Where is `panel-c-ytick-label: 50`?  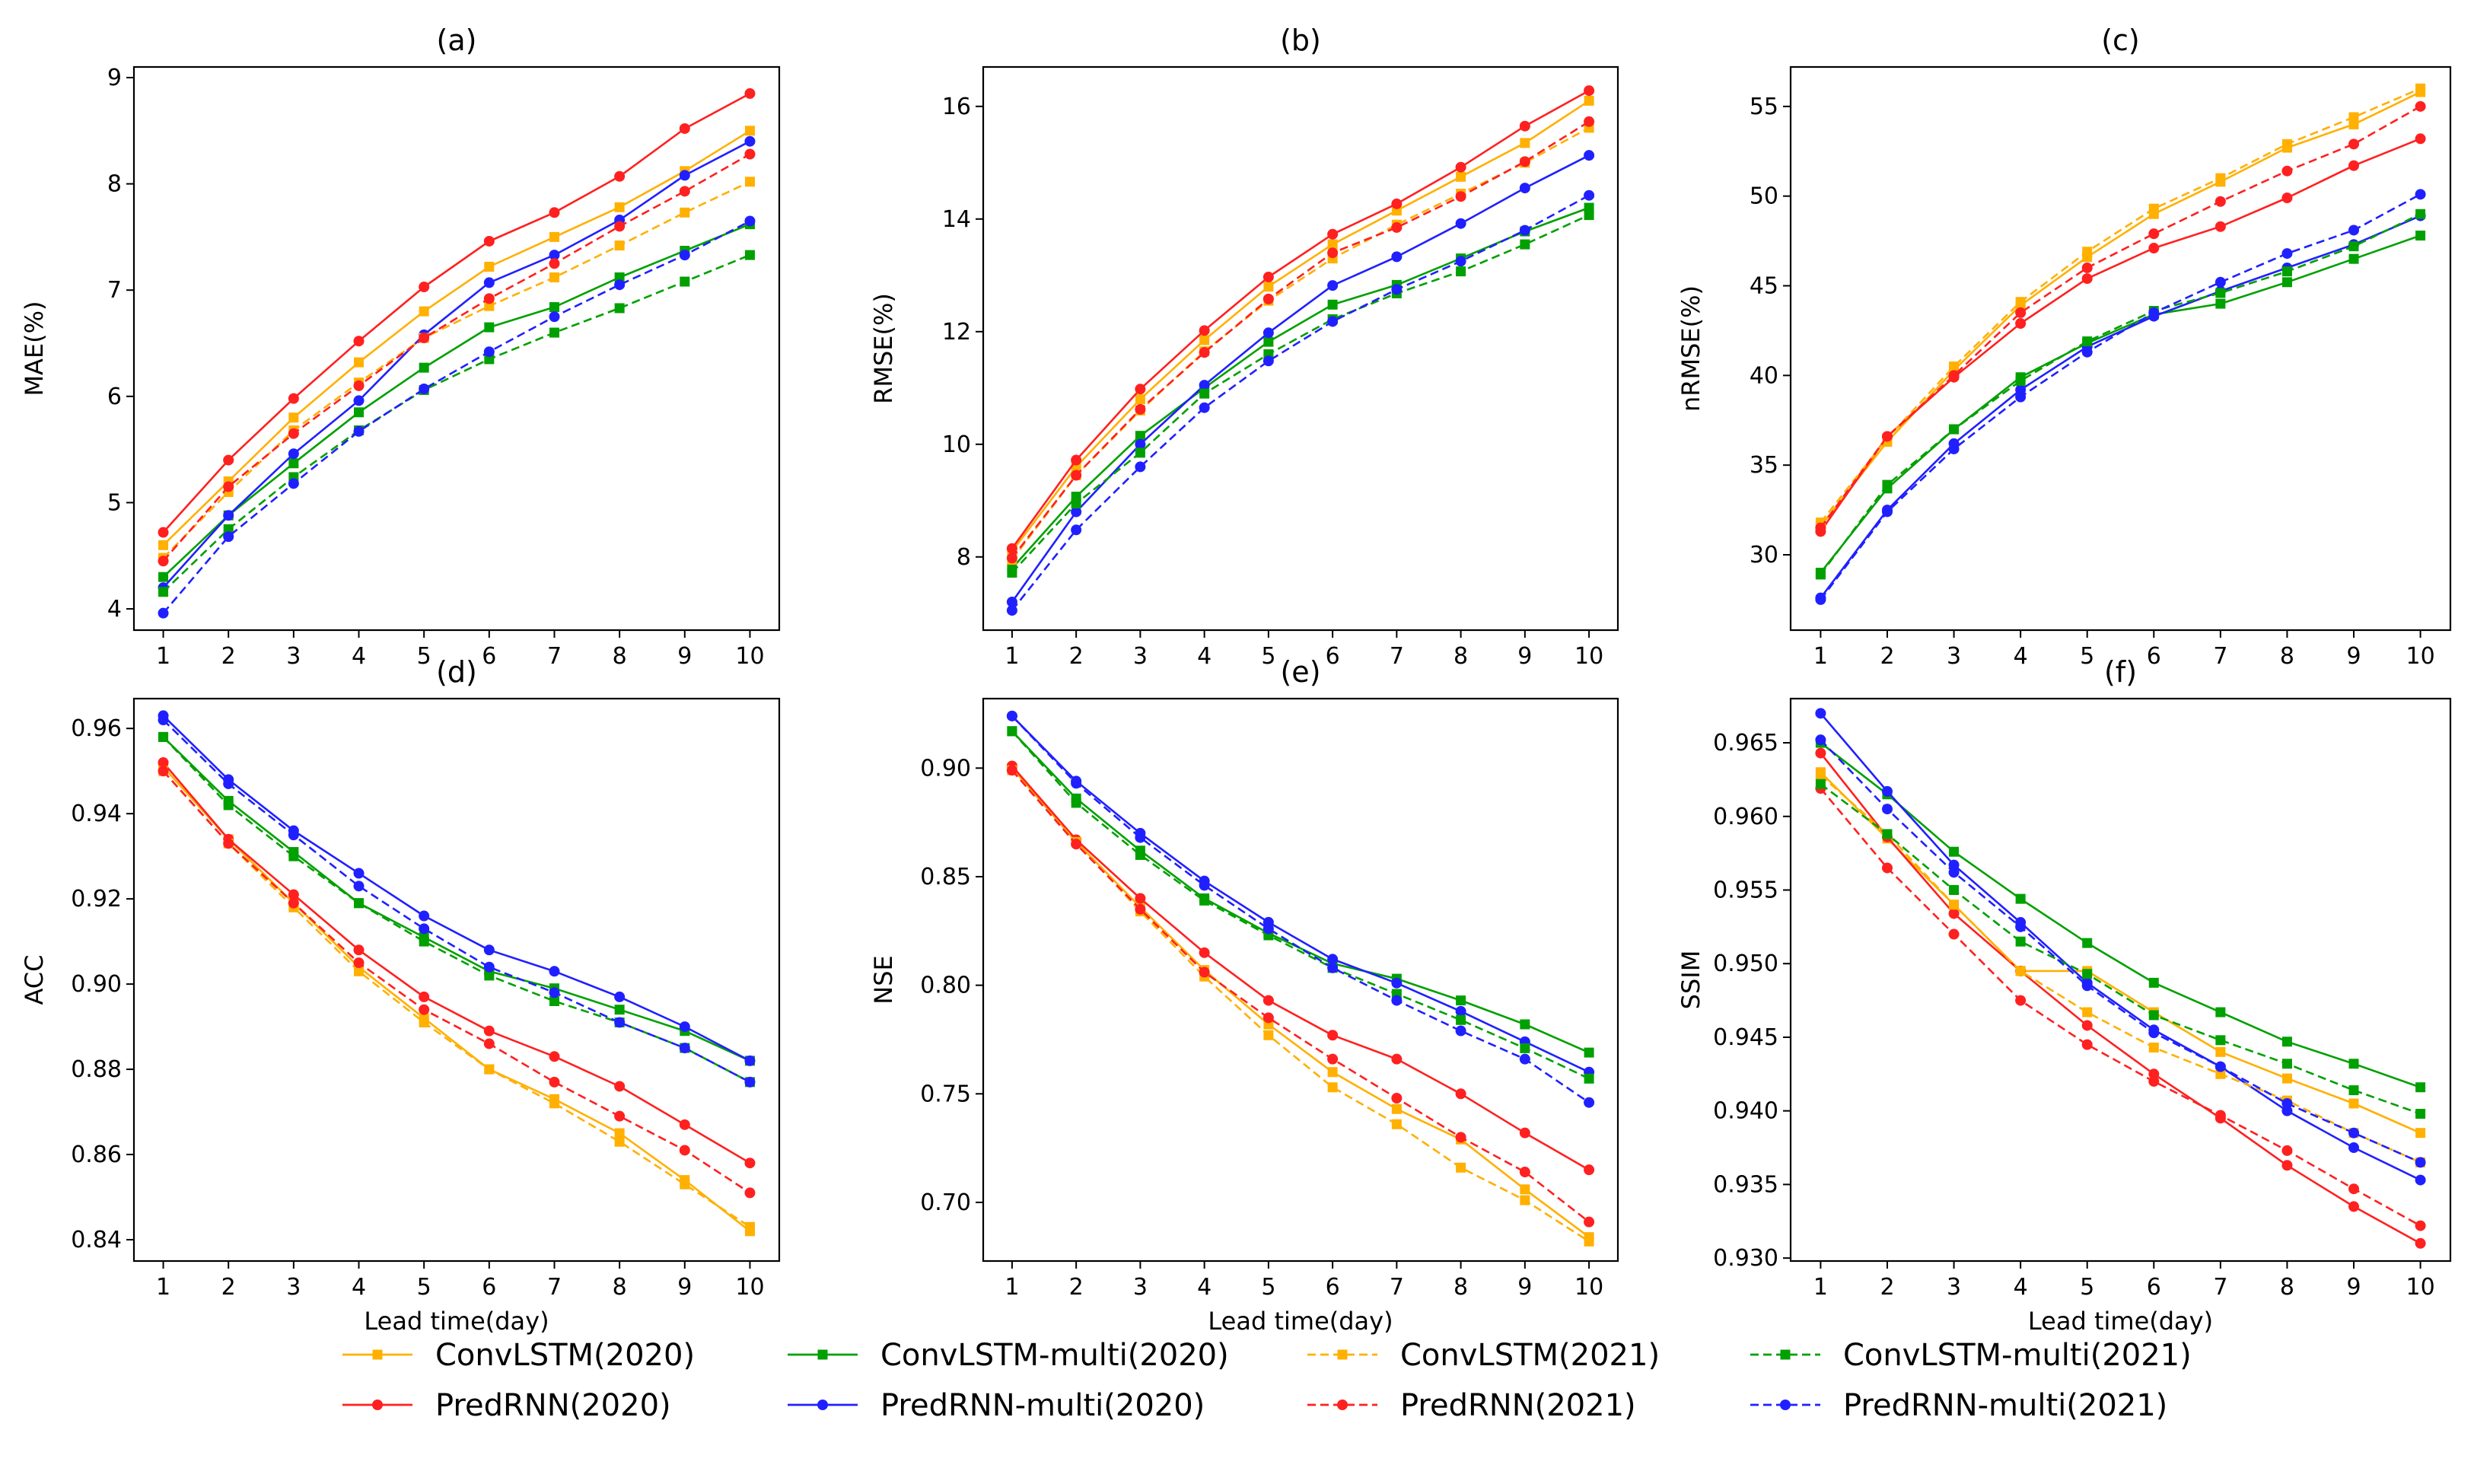 panel-c-ytick-label: 50 is located at coordinates (1764, 197).